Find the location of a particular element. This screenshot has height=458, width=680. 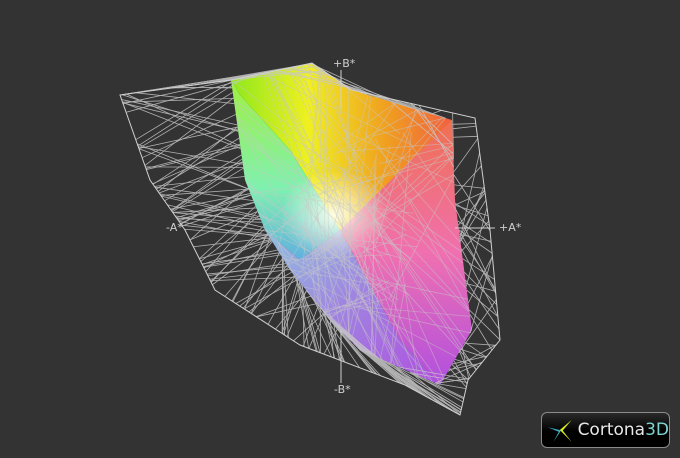

solid-bottom-face is located at coordinates (352, 307).